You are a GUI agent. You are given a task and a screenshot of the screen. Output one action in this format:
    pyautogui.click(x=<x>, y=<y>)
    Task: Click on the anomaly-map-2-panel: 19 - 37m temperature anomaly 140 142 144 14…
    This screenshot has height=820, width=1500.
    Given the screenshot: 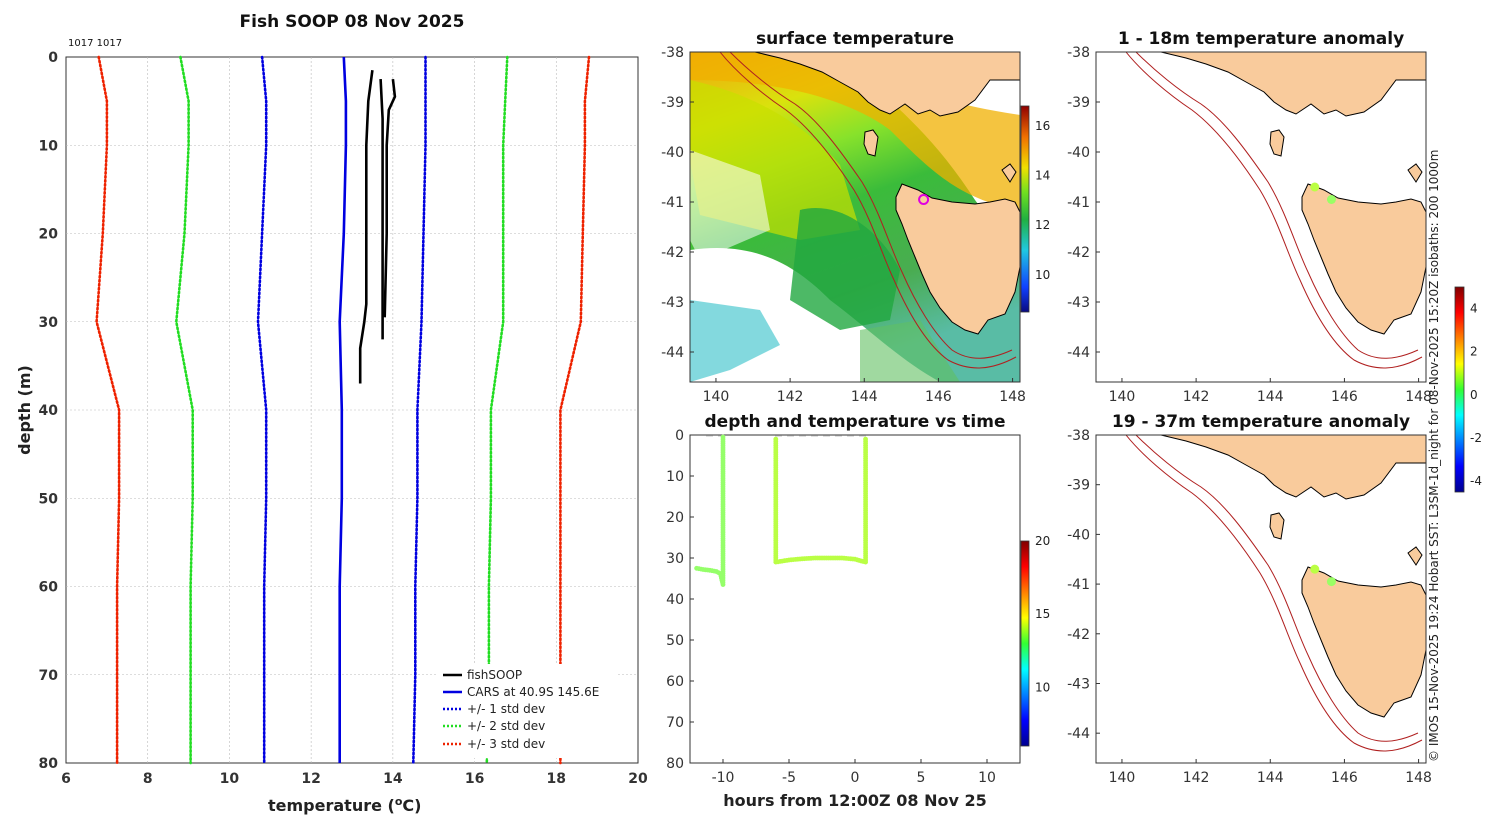 What is the action you would take?
    pyautogui.click(x=1249, y=599)
    